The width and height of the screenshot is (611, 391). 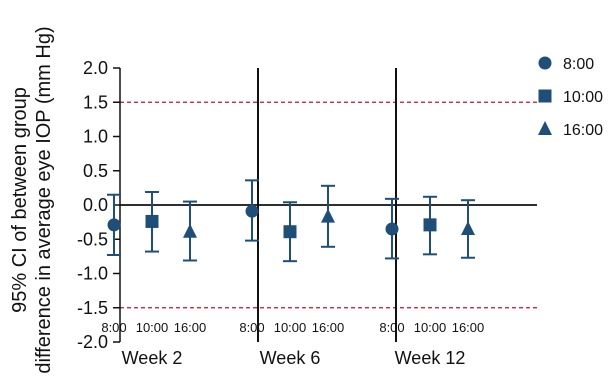 I want to click on legend-item: 16:00, so click(x=570, y=130).